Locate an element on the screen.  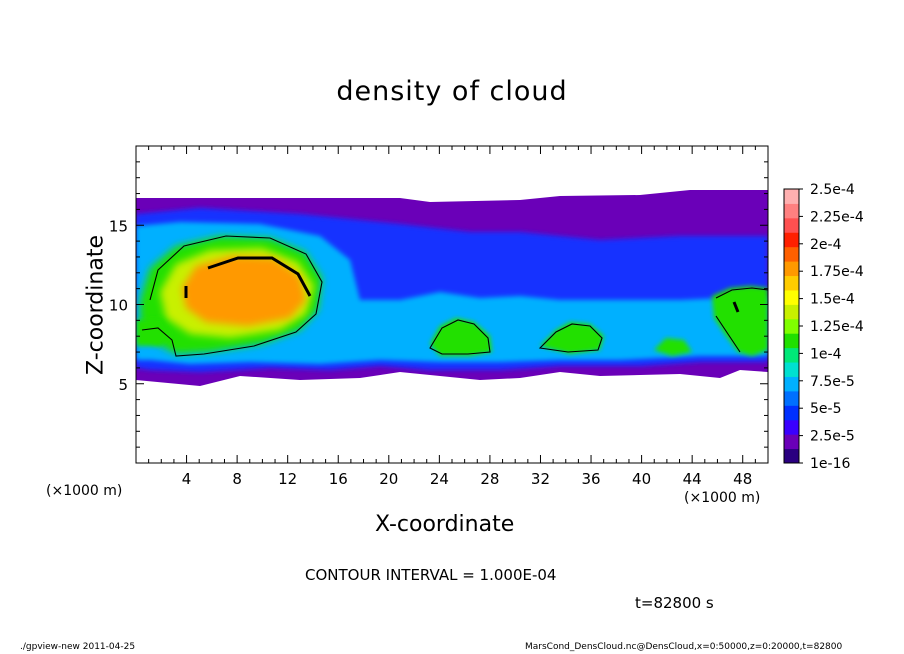
colorbar-label: 1.5e-4 is located at coordinates (832, 300).